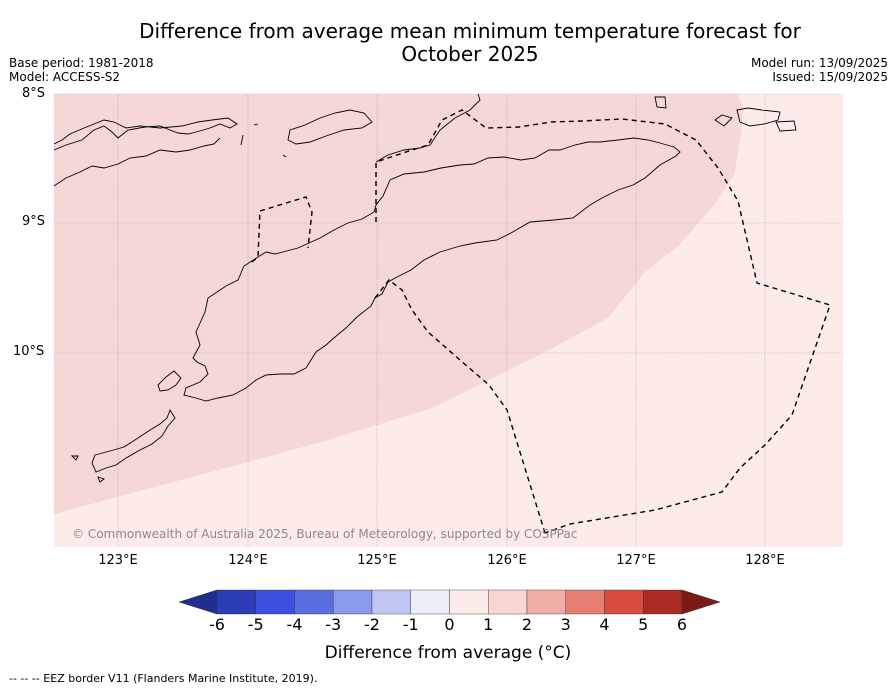 The width and height of the screenshot is (896, 690). Describe the element at coordinates (460, 406) in the screenshot. I see `eez-border-south` at that location.